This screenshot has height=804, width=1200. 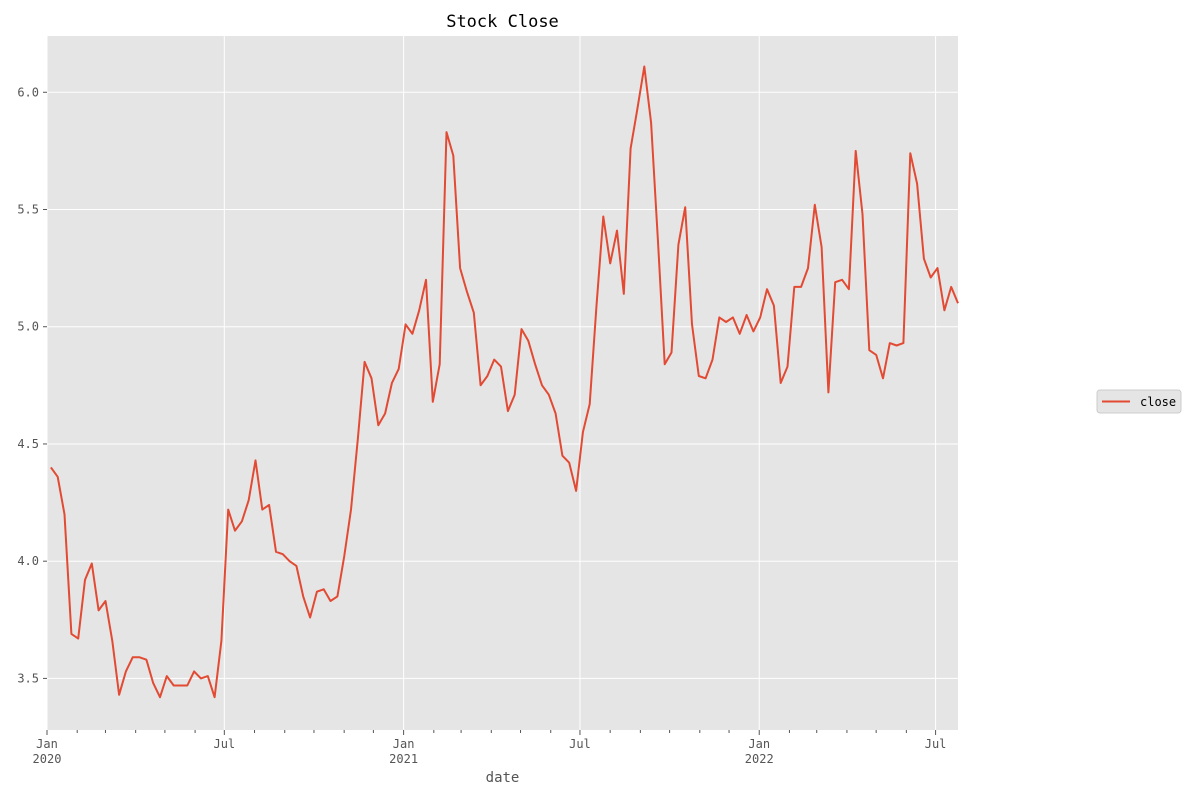 I want to click on x-tick-year-label: 2020, so click(x=47, y=759).